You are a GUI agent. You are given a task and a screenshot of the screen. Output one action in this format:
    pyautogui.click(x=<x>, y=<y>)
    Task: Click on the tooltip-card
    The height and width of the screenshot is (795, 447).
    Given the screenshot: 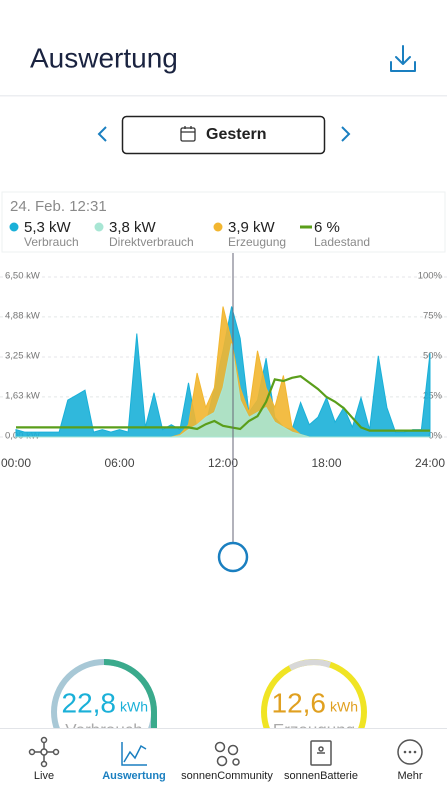 What is the action you would take?
    pyautogui.click(x=223, y=222)
    